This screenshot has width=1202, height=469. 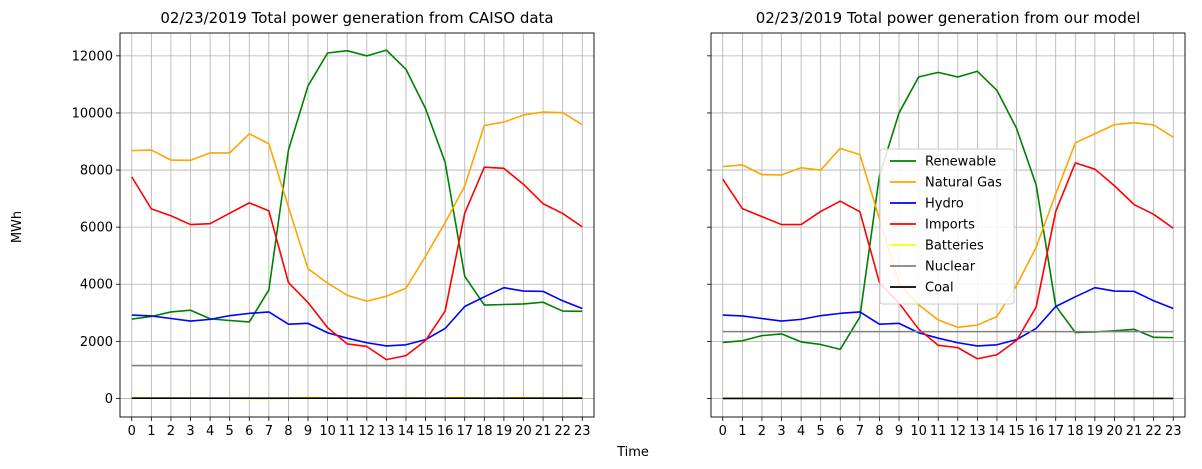 I want to click on legend-label: Renewable, so click(x=960, y=162).